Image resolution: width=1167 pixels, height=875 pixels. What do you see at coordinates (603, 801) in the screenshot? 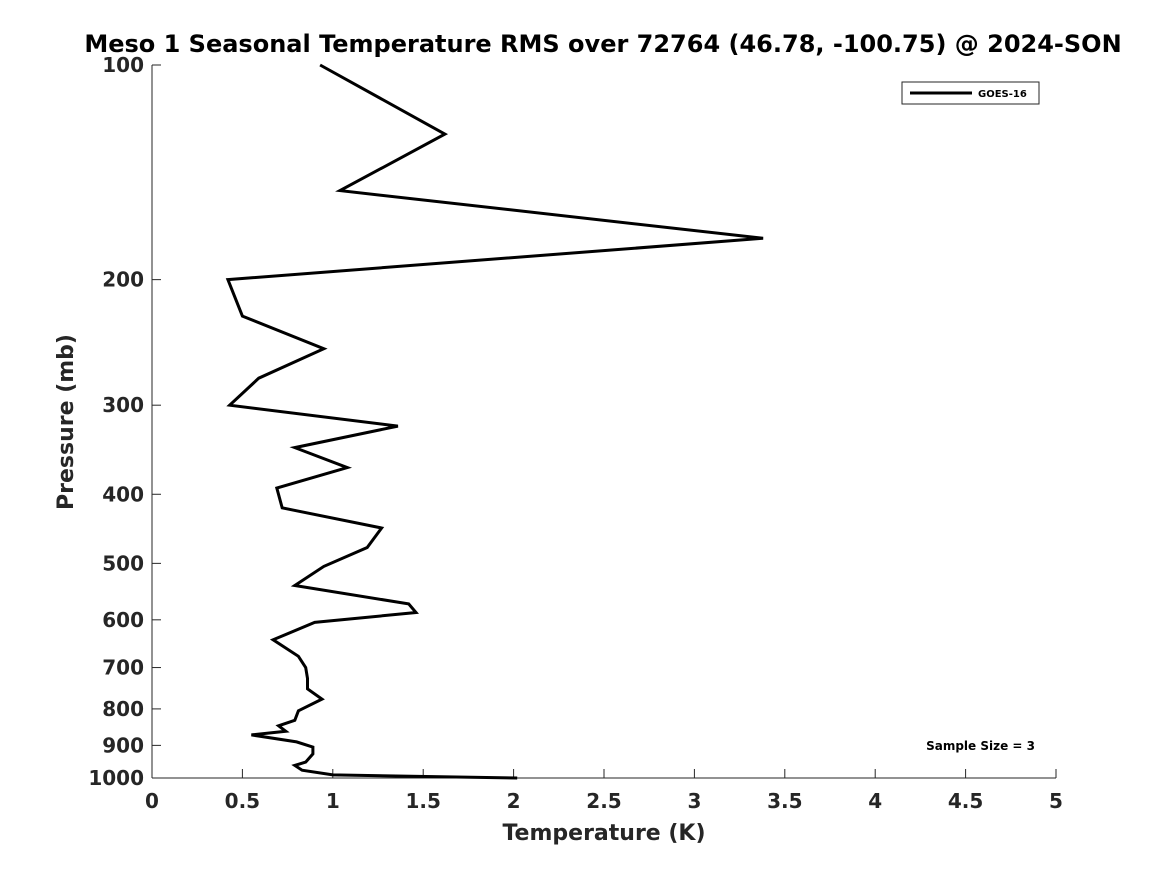
I see `x-tick-label: 2.5` at bounding box center [603, 801].